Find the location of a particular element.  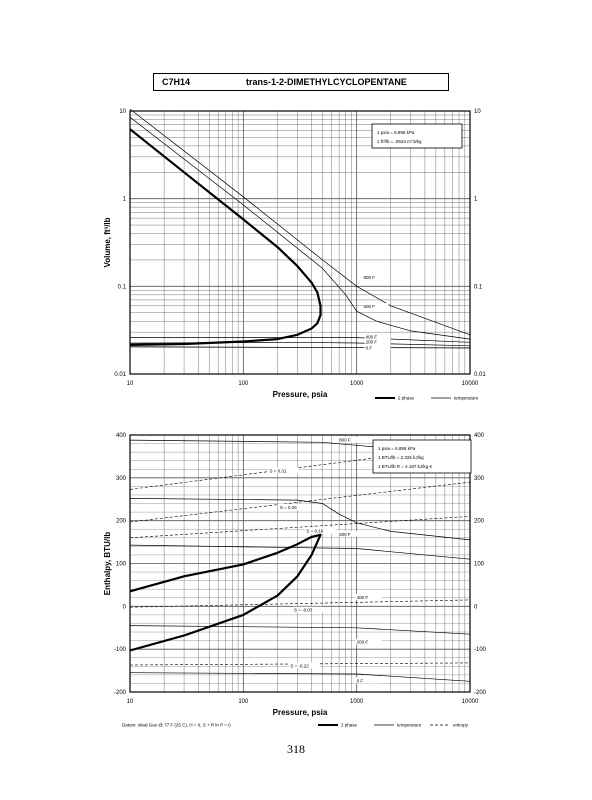

y-tick-label-right: 0.1 is located at coordinates (478, 287).